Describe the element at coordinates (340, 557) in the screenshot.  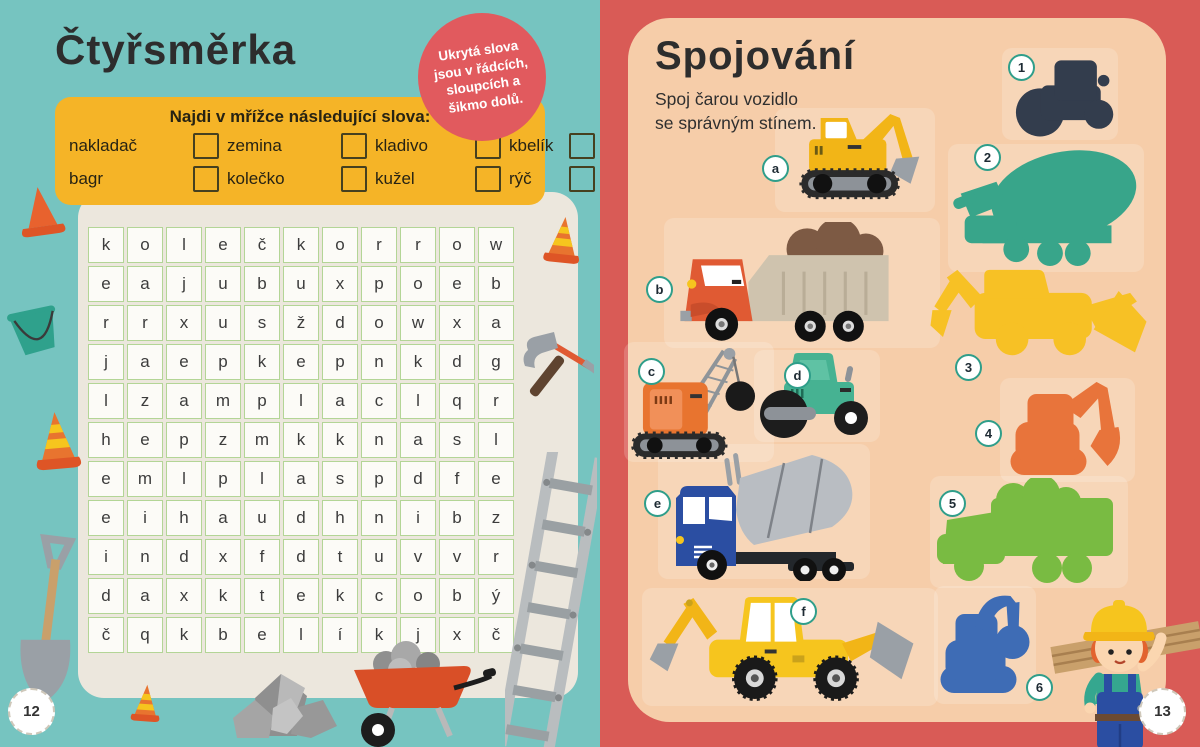
I see `grid-cell: t` at that location.